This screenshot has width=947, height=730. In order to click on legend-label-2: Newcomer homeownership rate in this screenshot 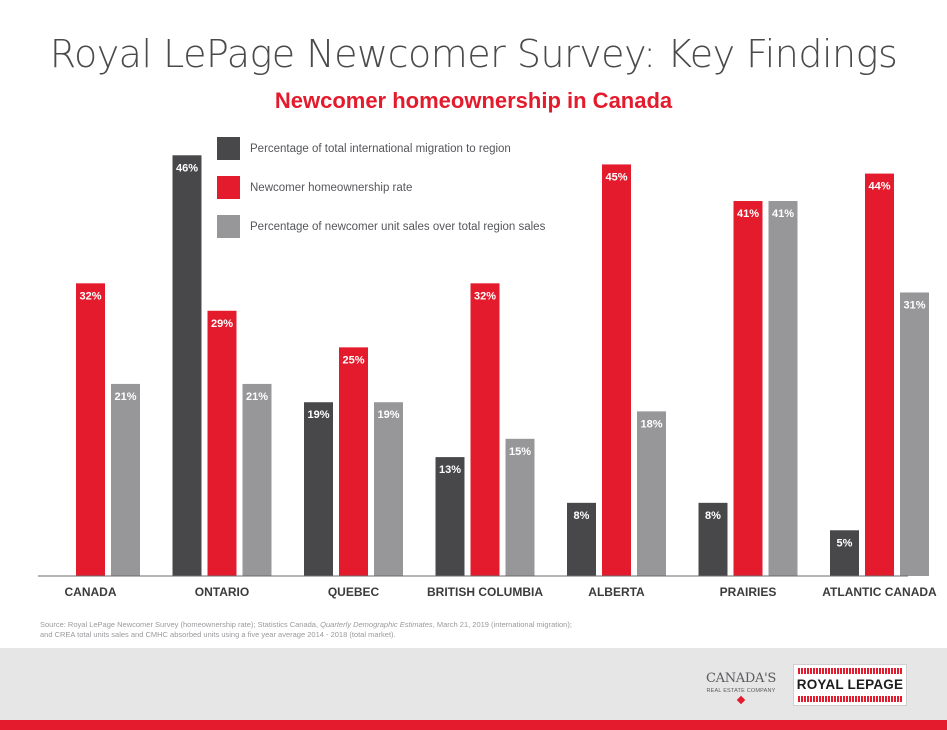, I will do `click(331, 188)`.